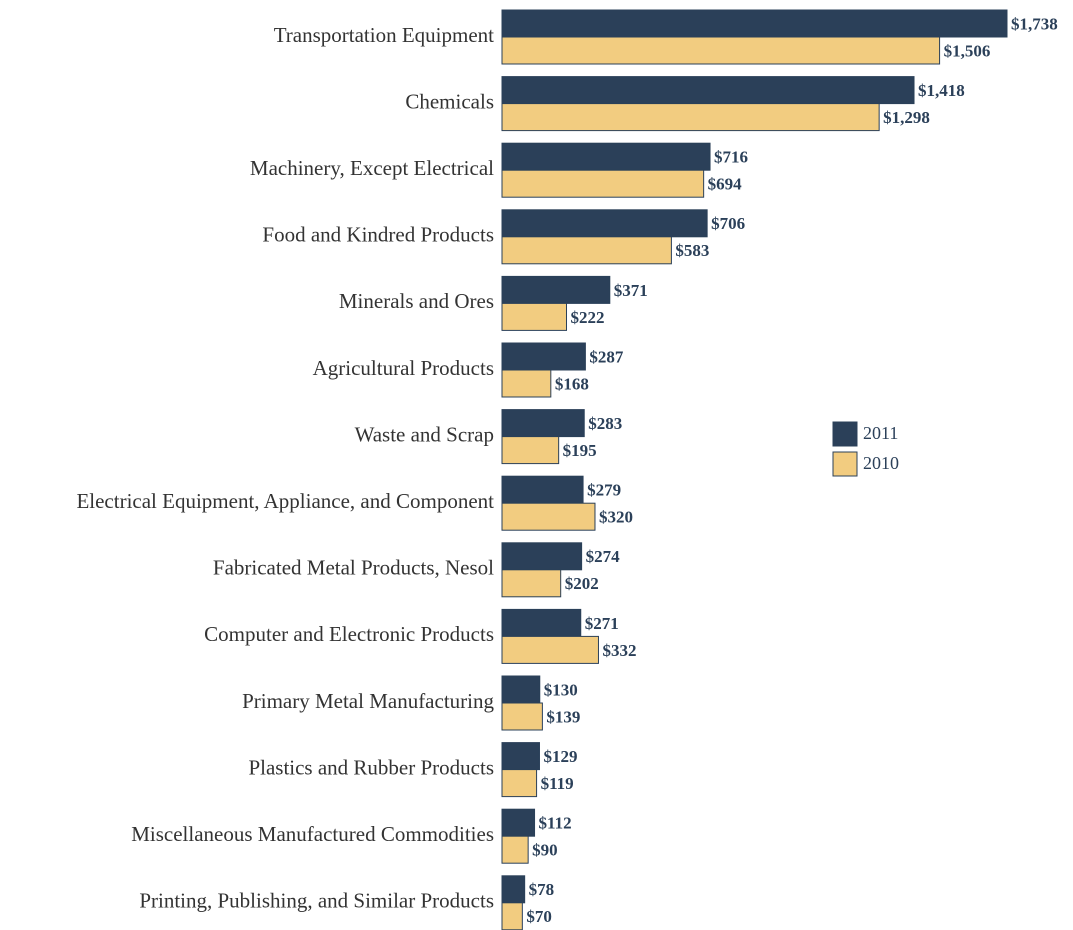 This screenshot has width=1073, height=930. Describe the element at coordinates (539, 916) in the screenshot. I see `value-label: $70` at that location.